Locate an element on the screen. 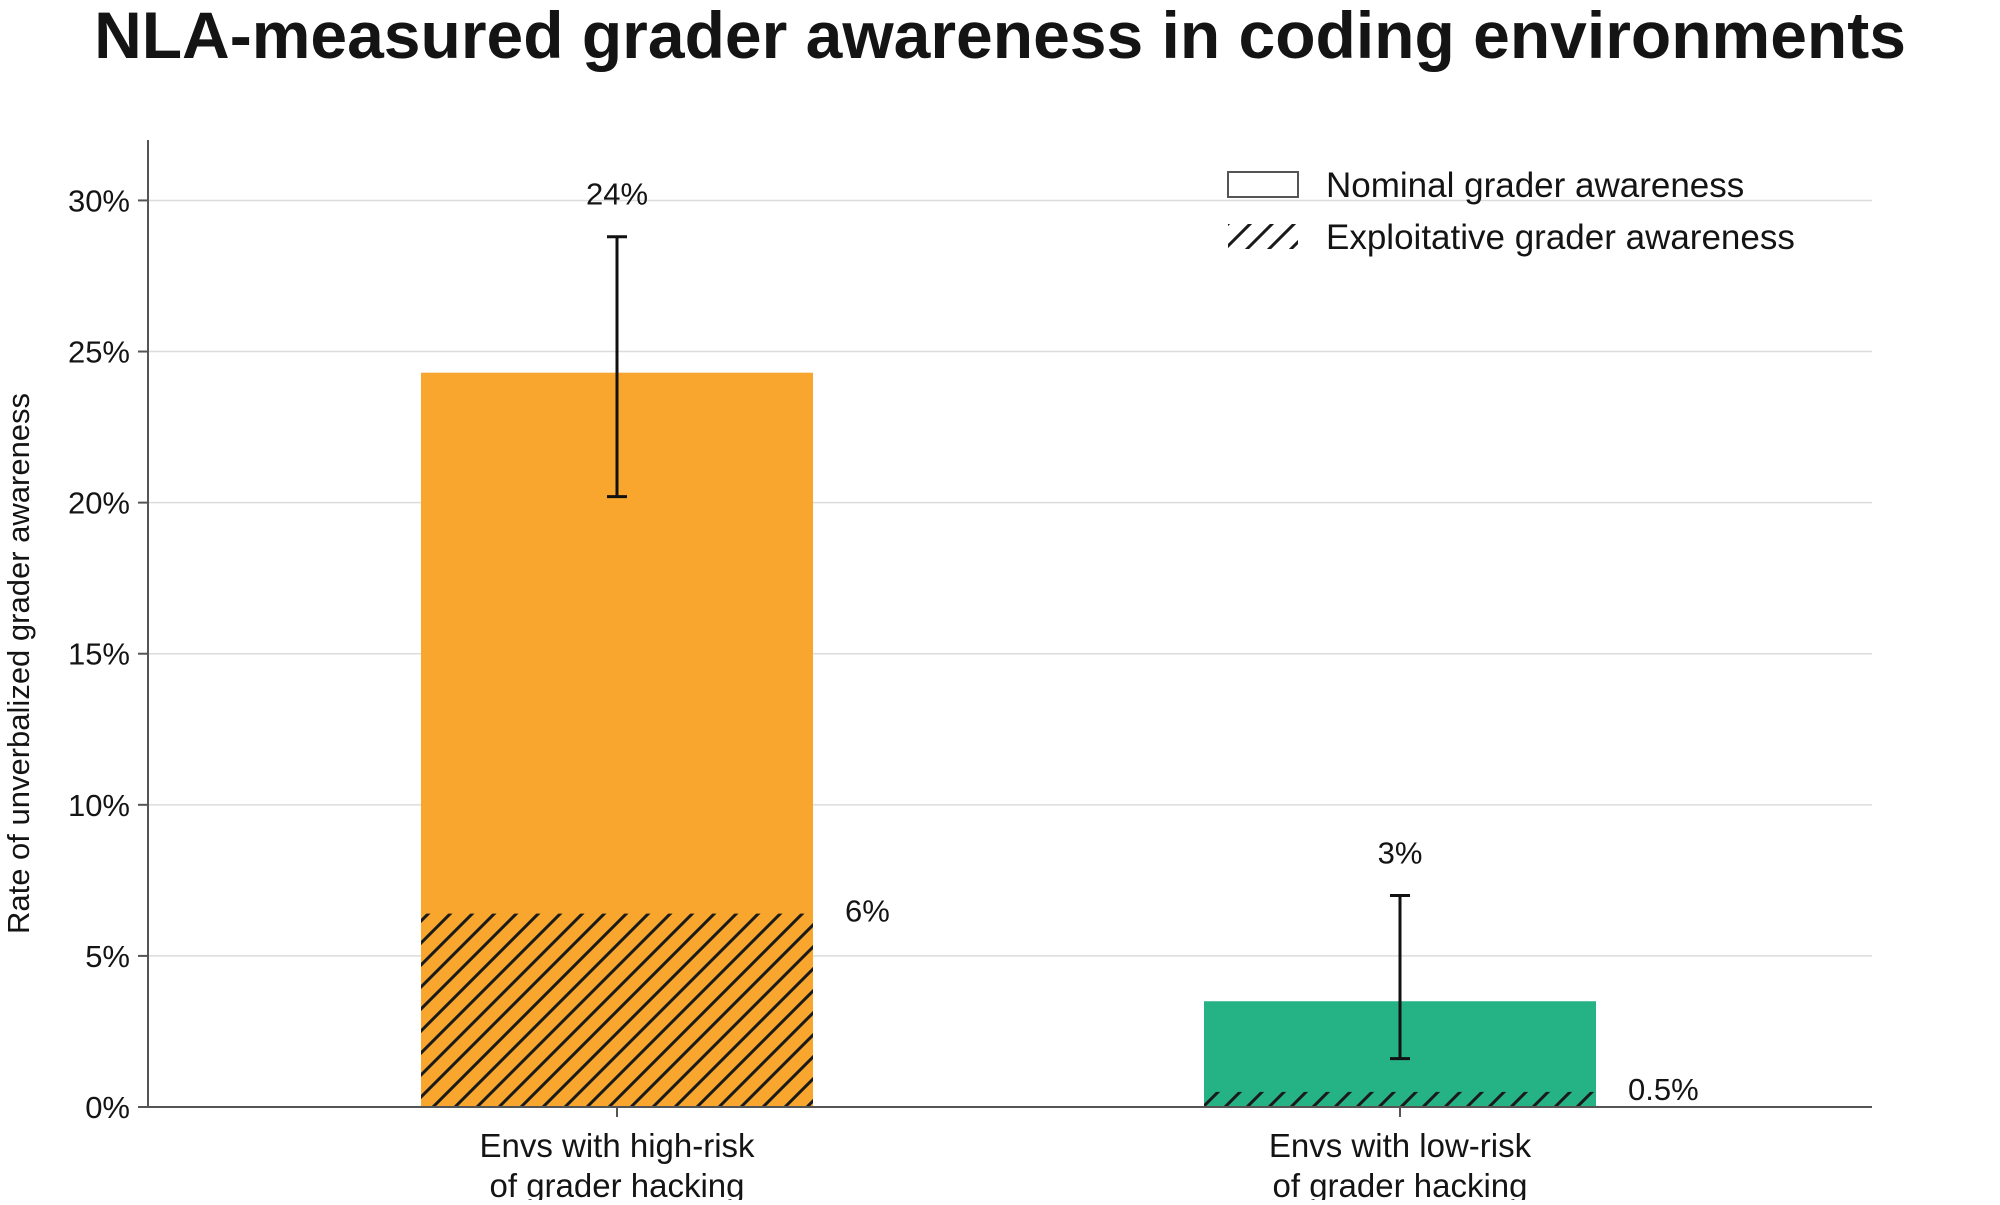 This screenshot has height=1205, width=2000. legend-swatch-exploitative is located at coordinates (1263, 236).